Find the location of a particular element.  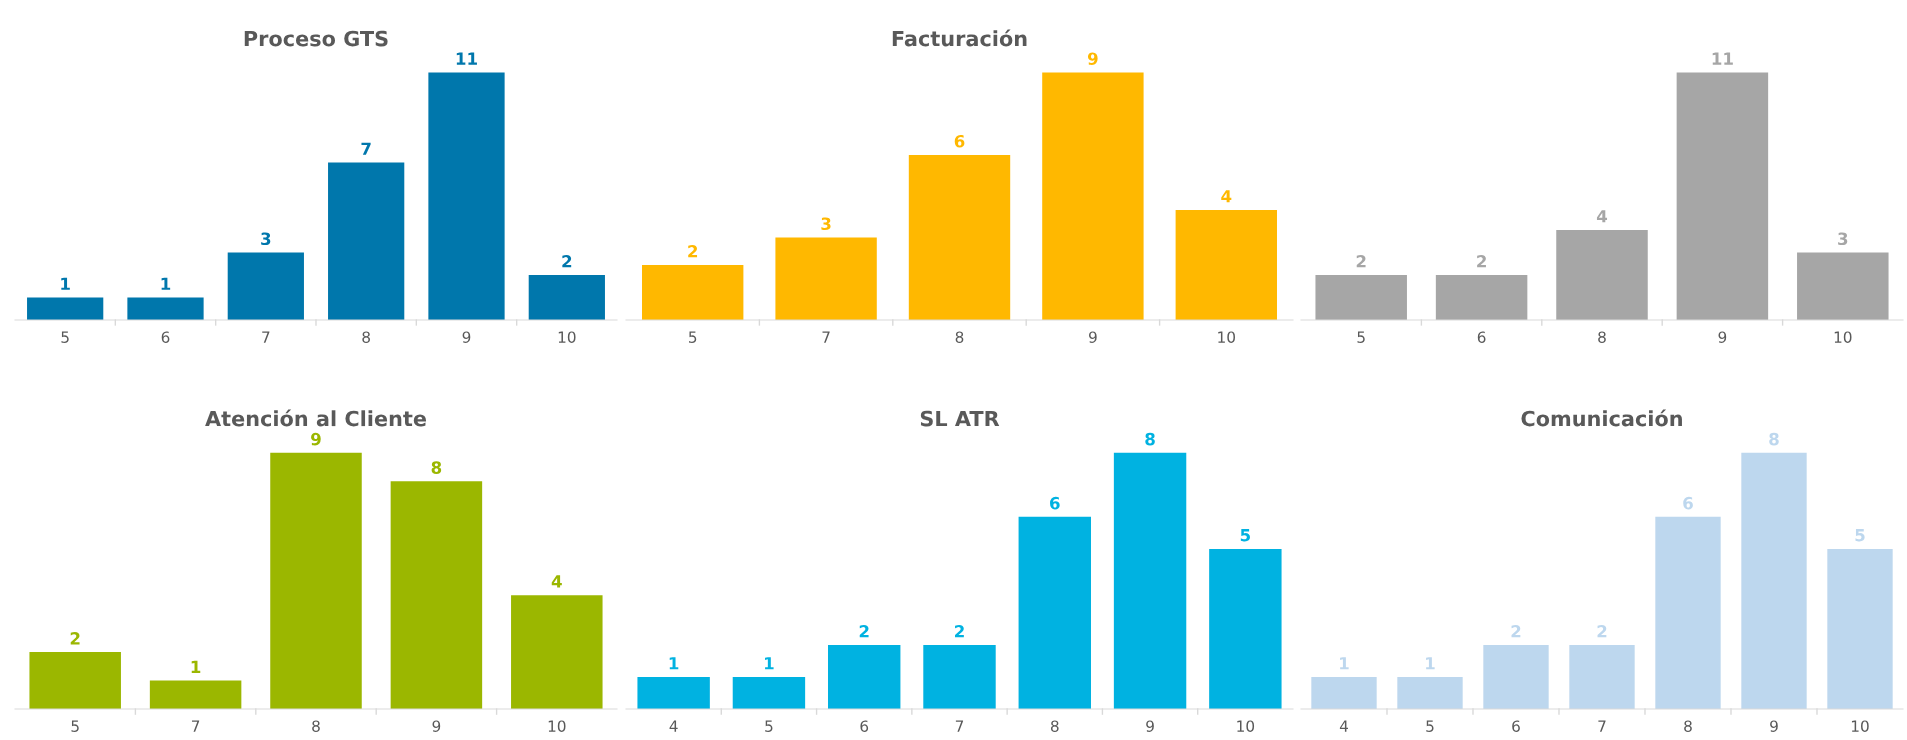

data-label: 11 is located at coordinates (1722, 58).